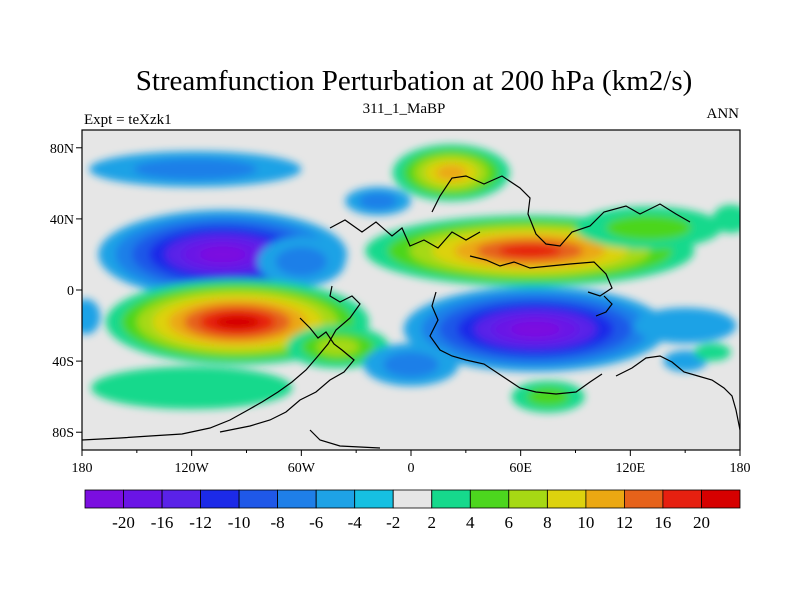 The width and height of the screenshot is (800, 605). Describe the element at coordinates (662, 522) in the screenshot. I see `colorbar-label: 16` at that location.